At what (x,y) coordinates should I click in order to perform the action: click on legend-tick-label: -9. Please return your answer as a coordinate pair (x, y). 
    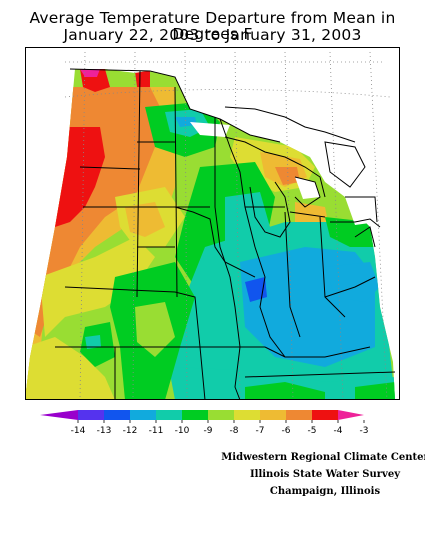
    Looking at the image, I should click on (208, 431).